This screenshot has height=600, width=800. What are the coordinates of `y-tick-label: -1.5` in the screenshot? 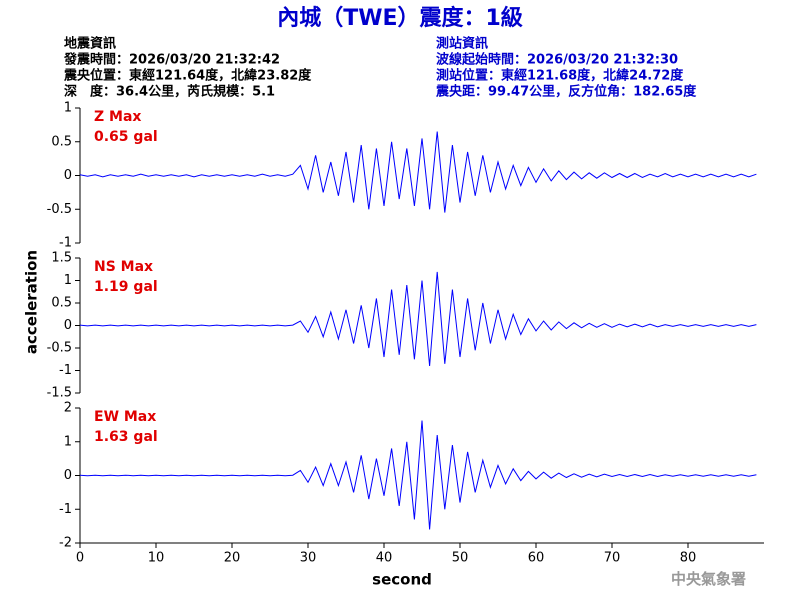 It's located at (59, 393).